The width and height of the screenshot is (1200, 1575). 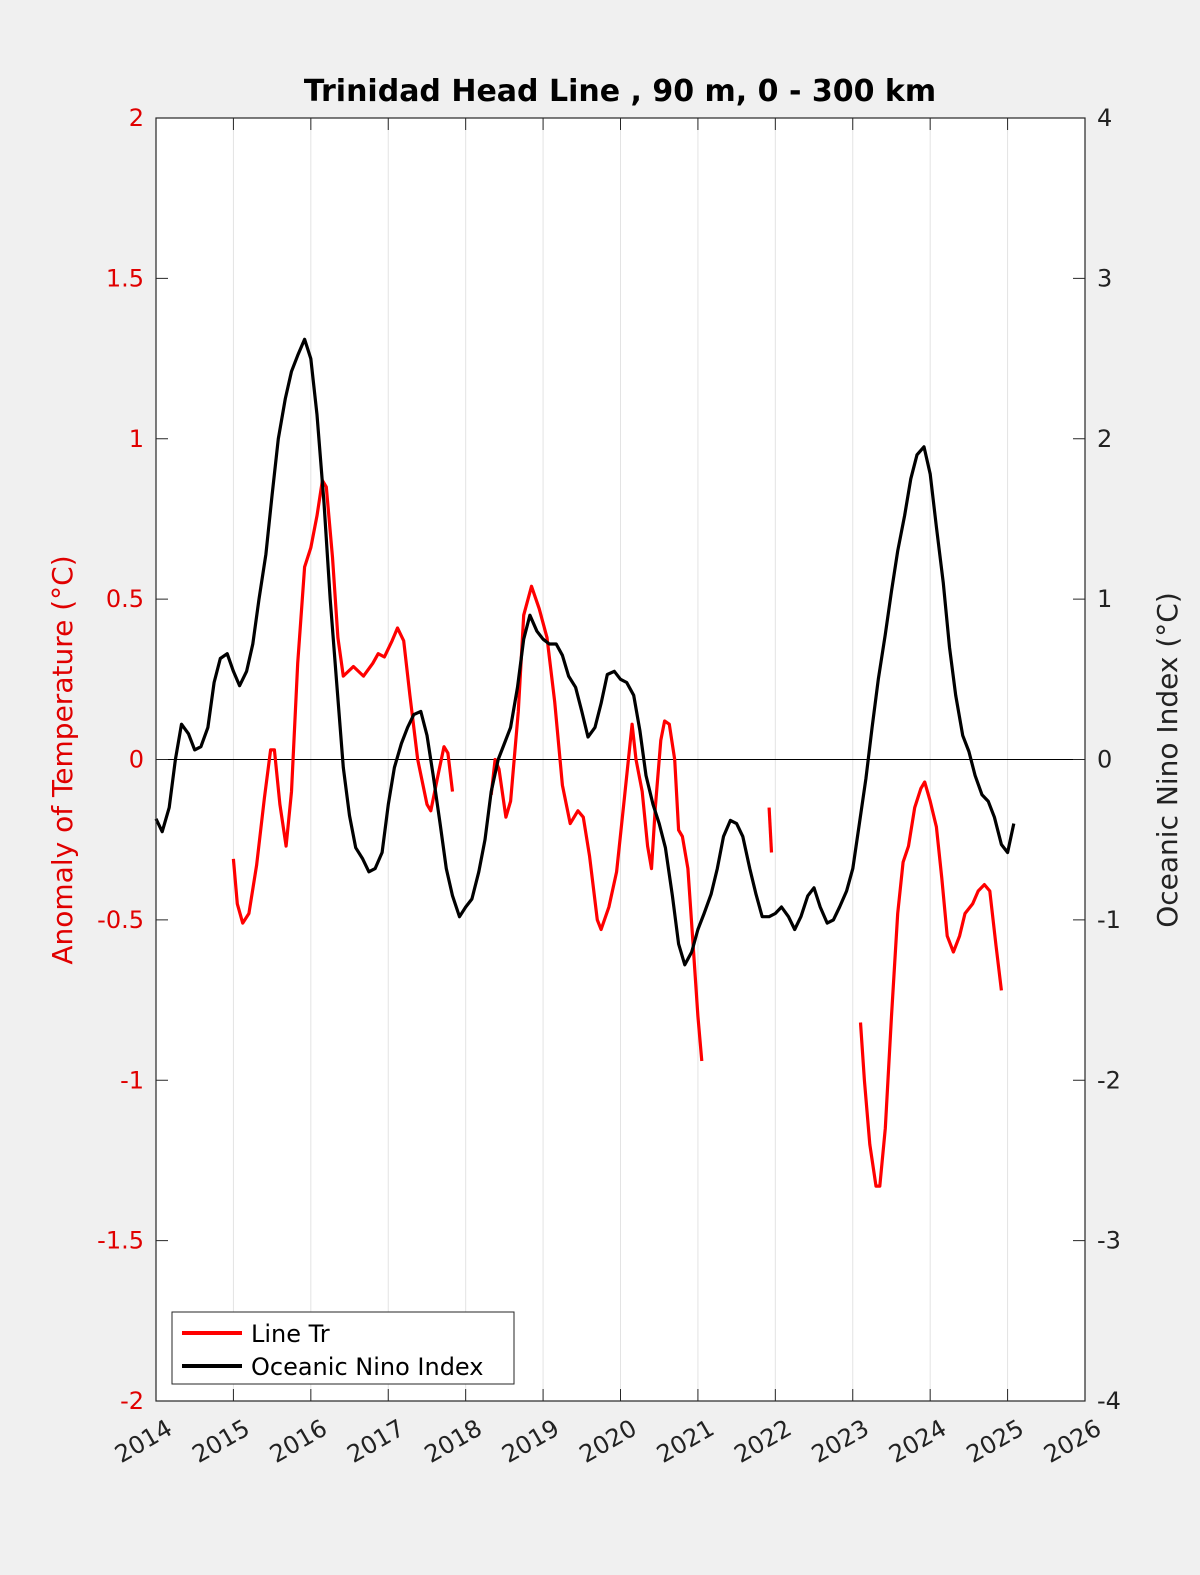 What do you see at coordinates (1109, 1401) in the screenshot?
I see `y-right-tick-label: -4` at bounding box center [1109, 1401].